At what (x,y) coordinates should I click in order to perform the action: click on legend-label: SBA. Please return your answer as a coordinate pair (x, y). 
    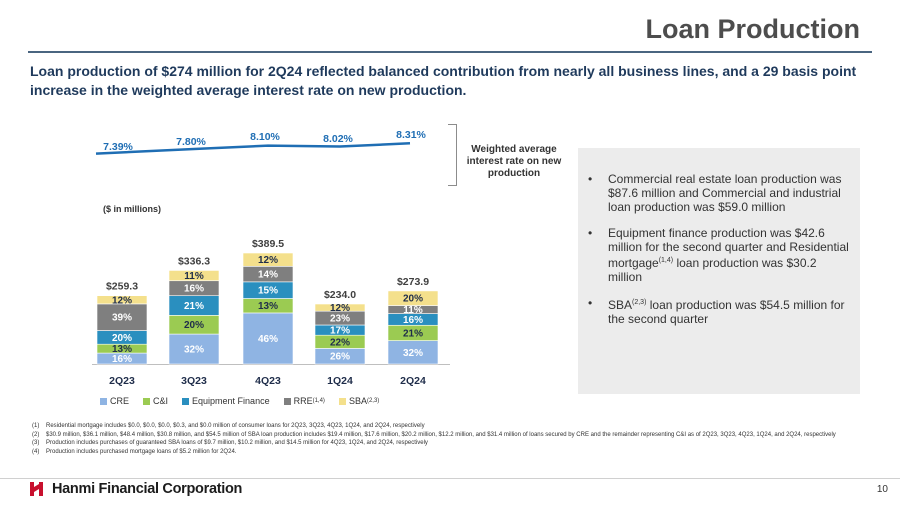
    Looking at the image, I should click on (357, 401).